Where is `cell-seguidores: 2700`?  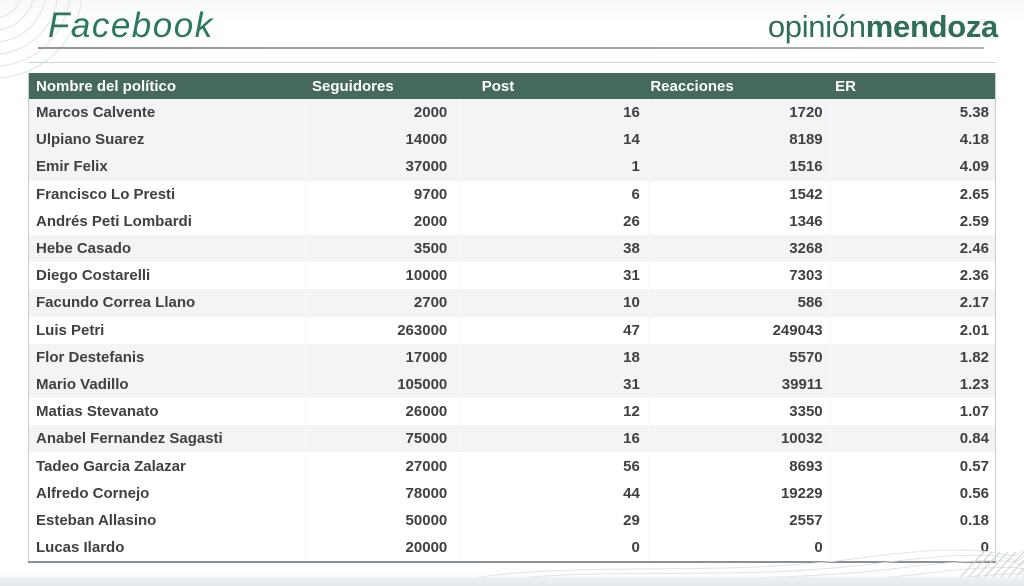 cell-seguidores: 2700 is located at coordinates (383, 303).